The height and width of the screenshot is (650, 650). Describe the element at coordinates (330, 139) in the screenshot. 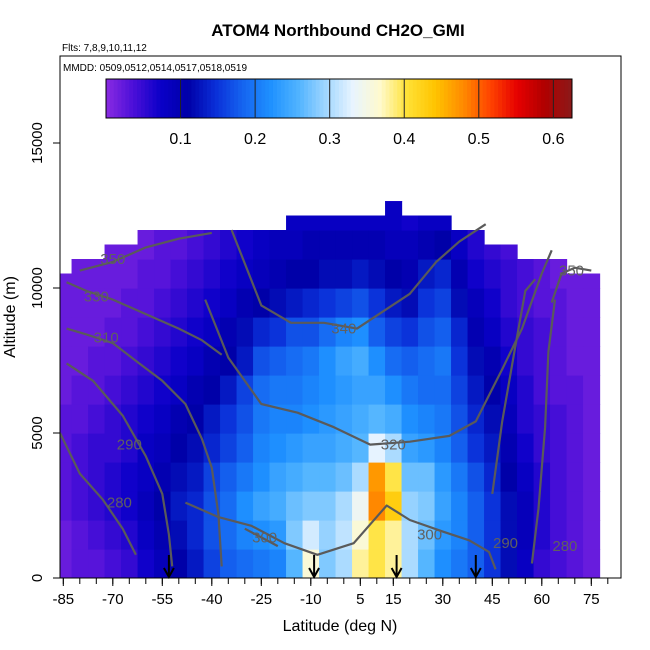

I see `colorbar-tick-label: 0.3` at that location.